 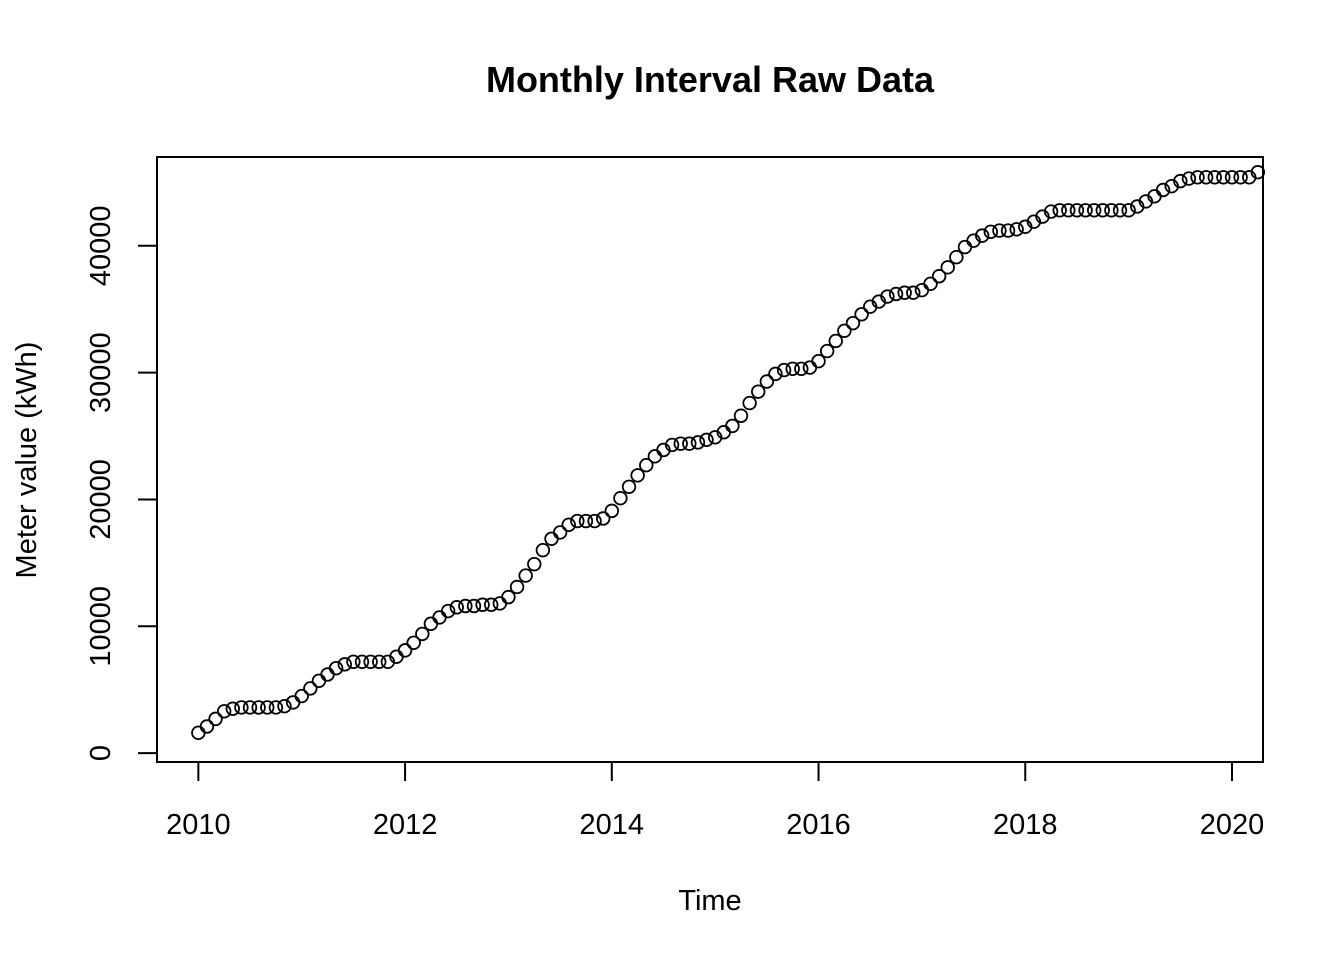 What do you see at coordinates (1232, 825) in the screenshot?
I see `x-tick-label: 2020` at bounding box center [1232, 825].